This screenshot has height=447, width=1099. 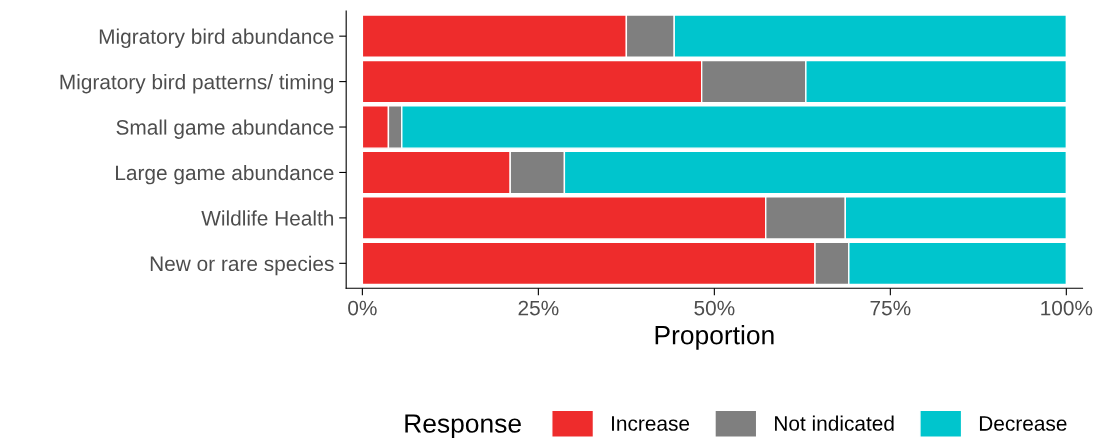 What do you see at coordinates (225, 129) in the screenshot?
I see `y-tick-label: Small game abundance` at bounding box center [225, 129].